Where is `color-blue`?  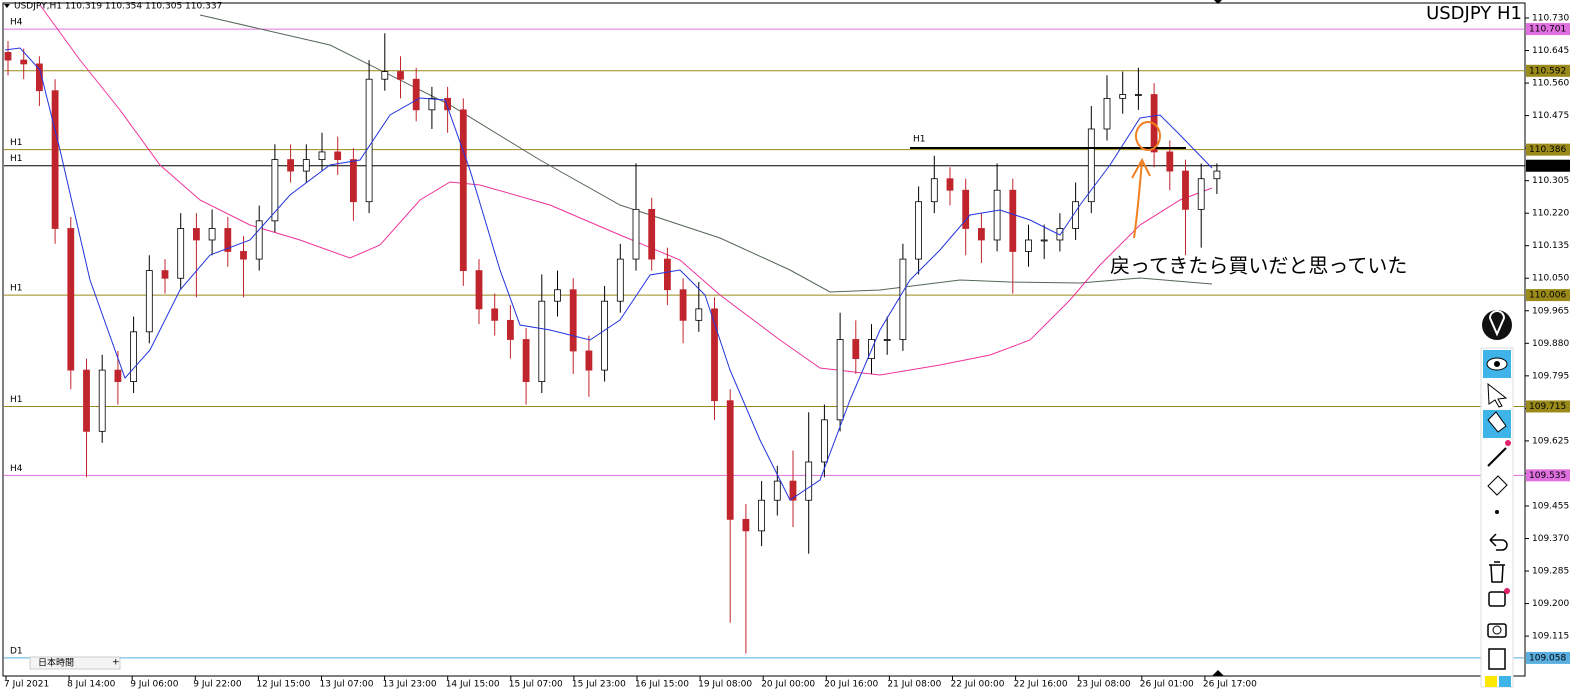
color-blue is located at coordinates (1505, 681).